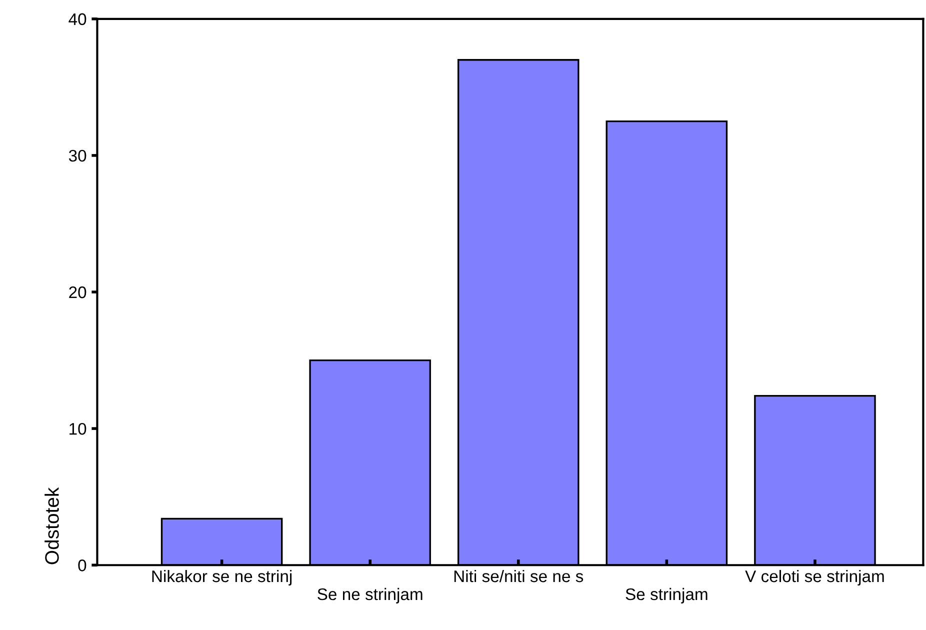 The width and height of the screenshot is (926, 630). What do you see at coordinates (77, 19) in the screenshot?
I see `y-tick-label: 40` at bounding box center [77, 19].